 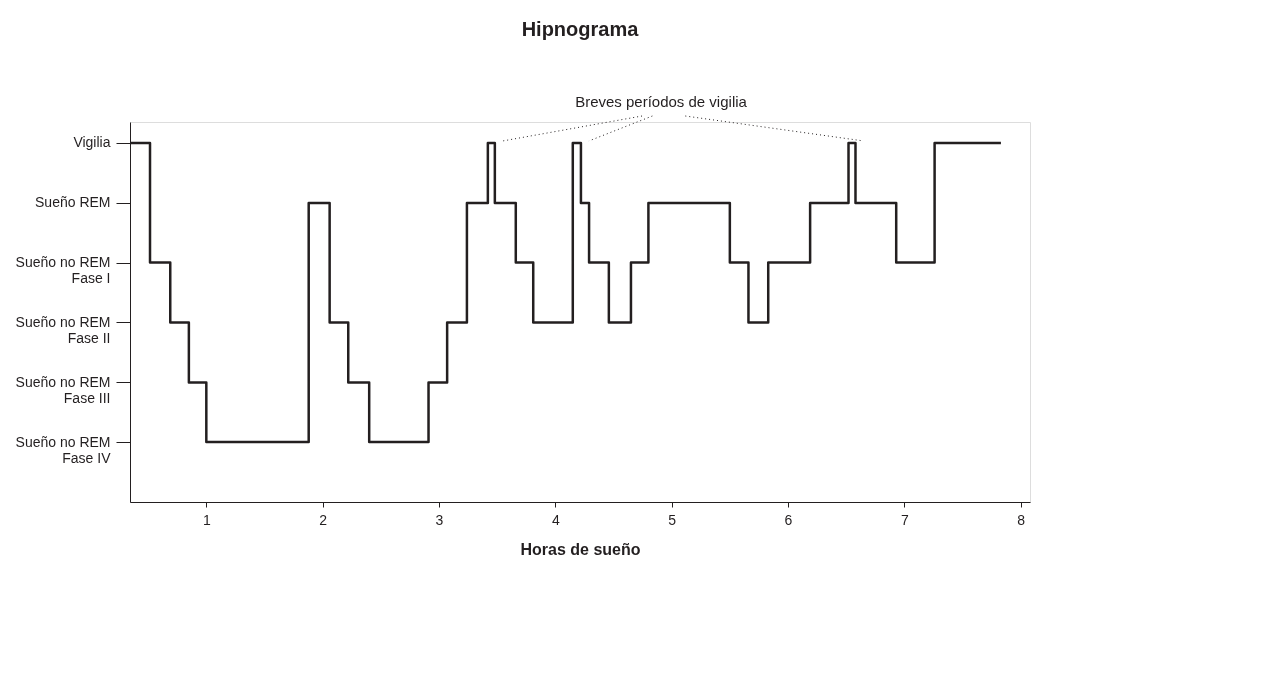 I want to click on chart-title: Hipnograma, so click(x=580, y=29).